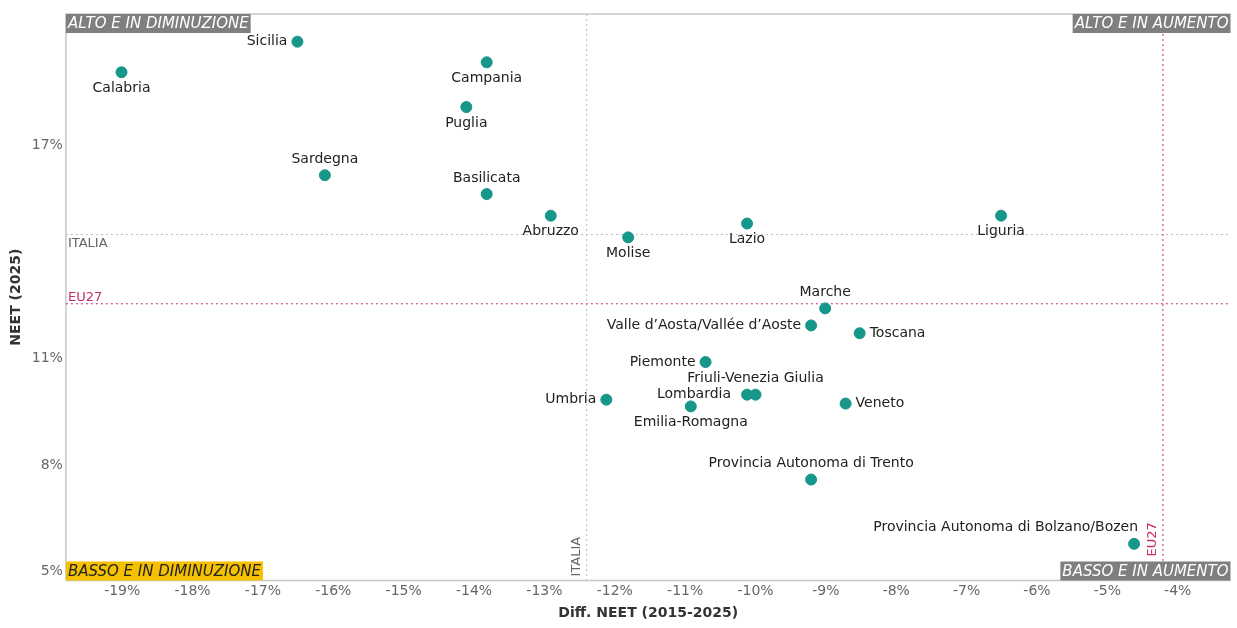 The width and height of the screenshot is (1237, 628). What do you see at coordinates (897, 331) in the screenshot?
I see `series-label: Toscana` at bounding box center [897, 331].